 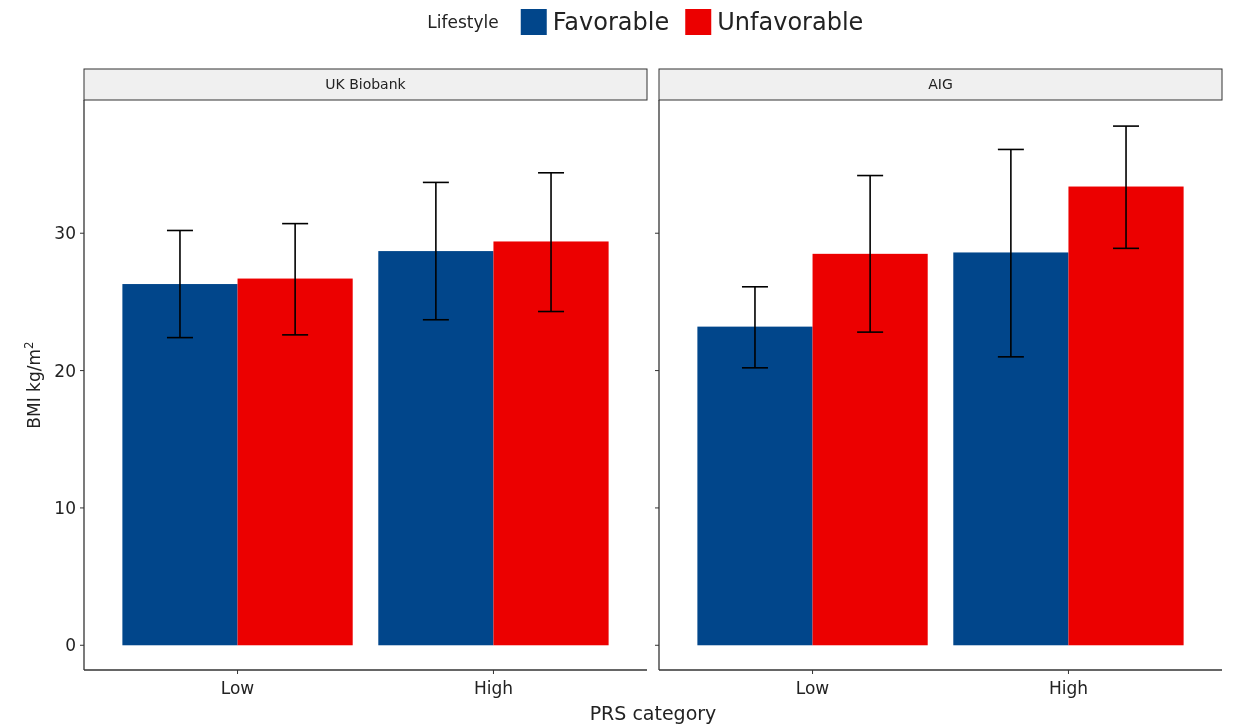 I want to click on chart-title: UK Biobank, so click(x=366, y=84).